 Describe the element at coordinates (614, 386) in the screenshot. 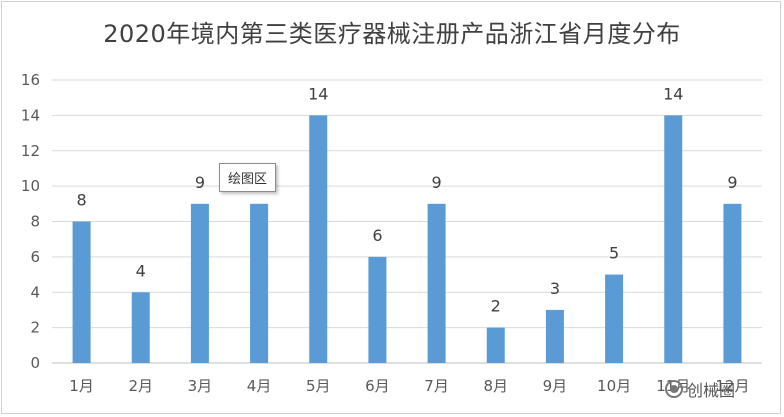

I see `x-tick-label: 10月` at that location.